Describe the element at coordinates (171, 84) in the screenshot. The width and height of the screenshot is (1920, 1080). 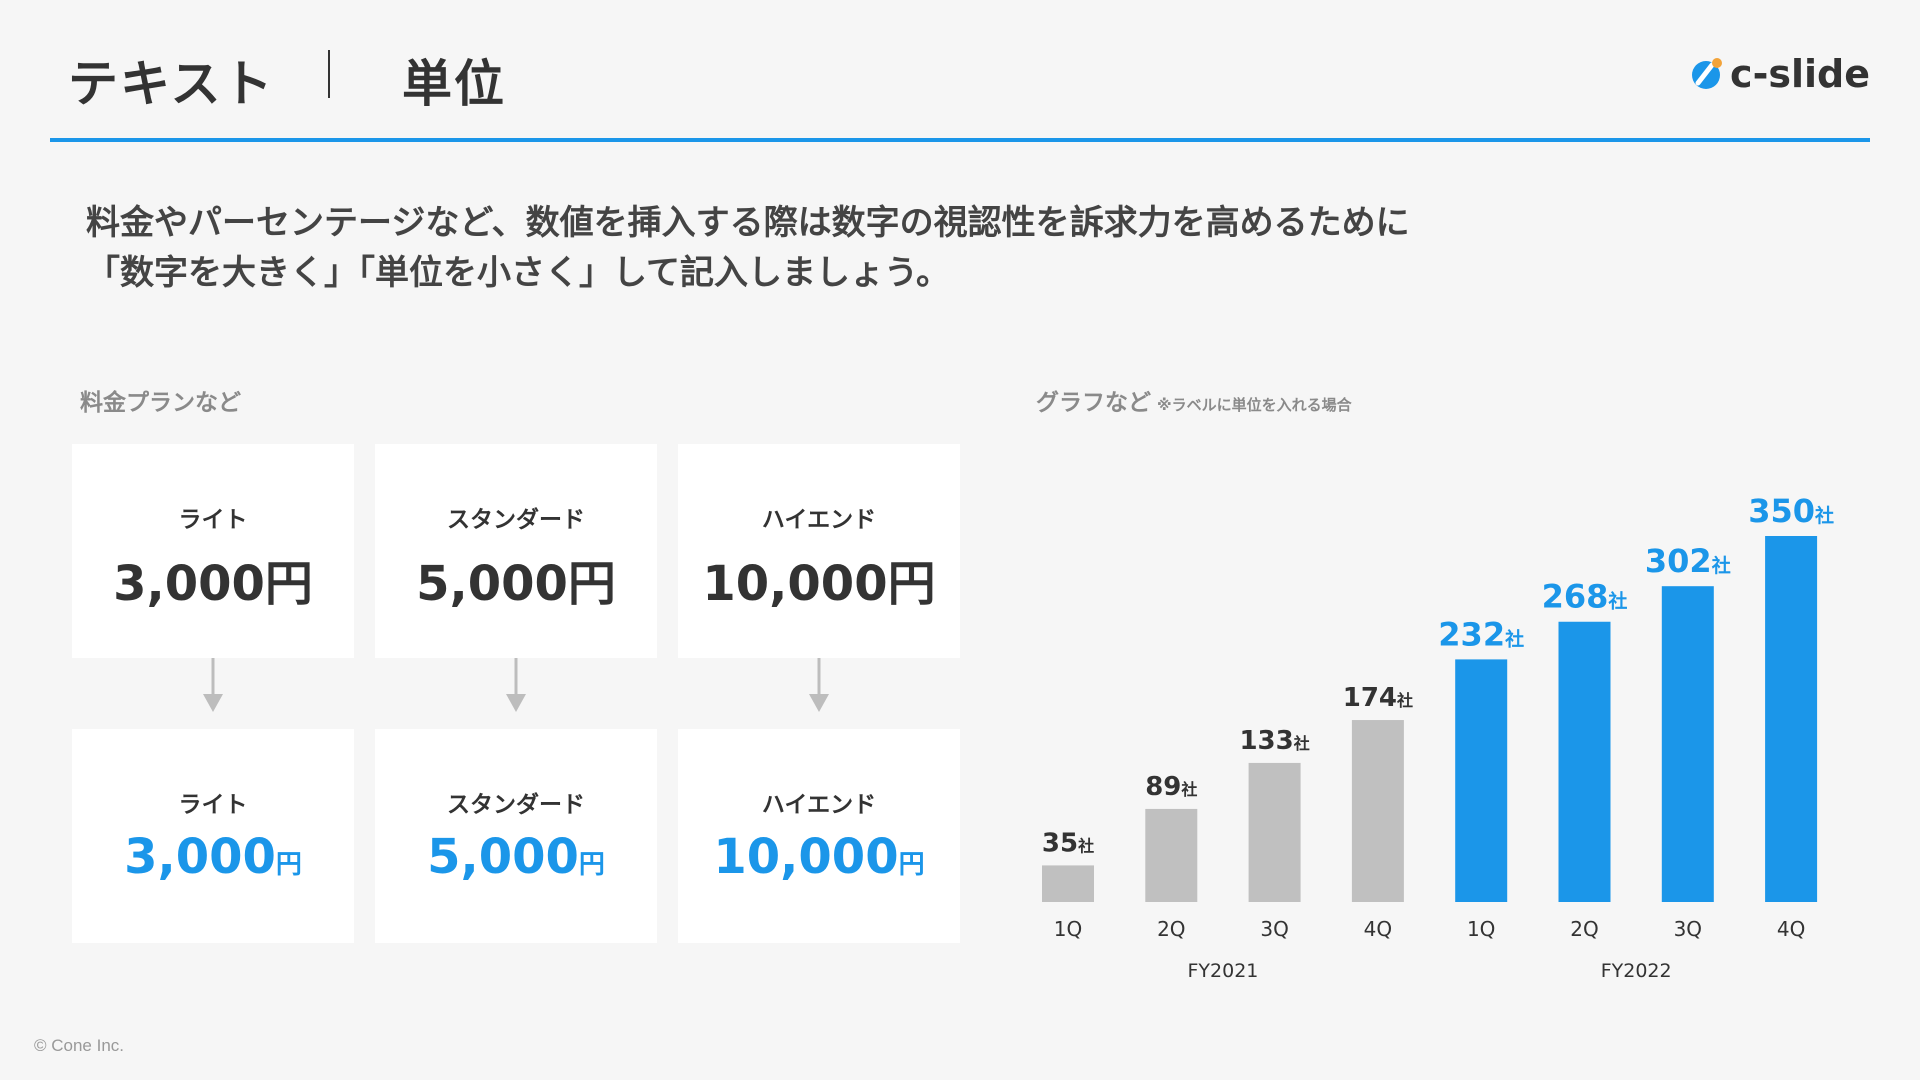
I see `slide-title: テキスト` at that location.